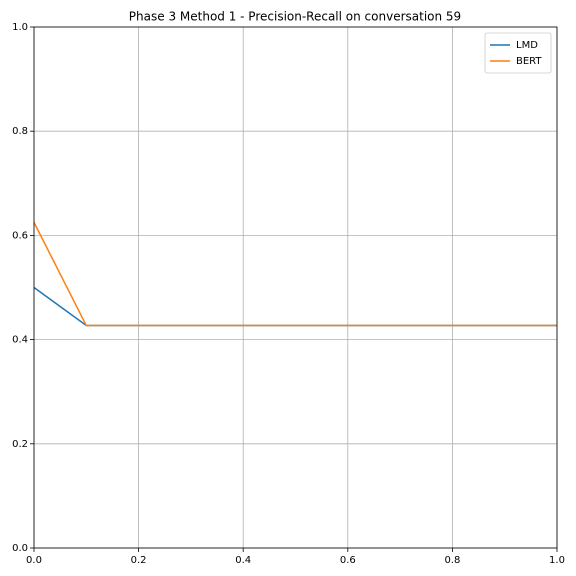  Describe the element at coordinates (20, 548) in the screenshot. I see `y-tick-label: 0.0` at that location.